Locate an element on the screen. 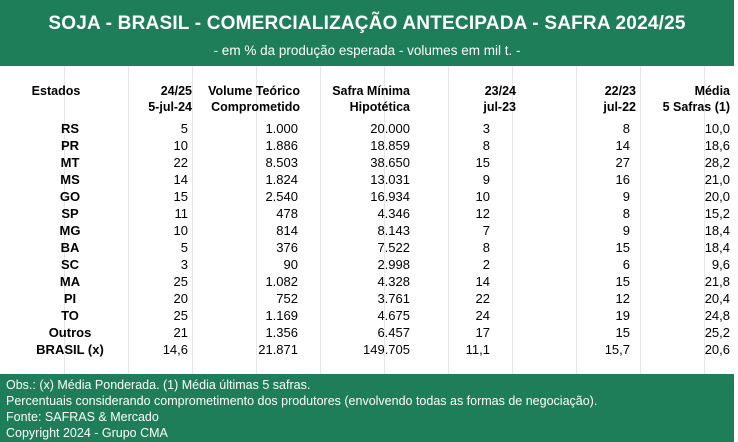 The height and width of the screenshot is (442, 738). state-cell: SC is located at coordinates (70, 264).